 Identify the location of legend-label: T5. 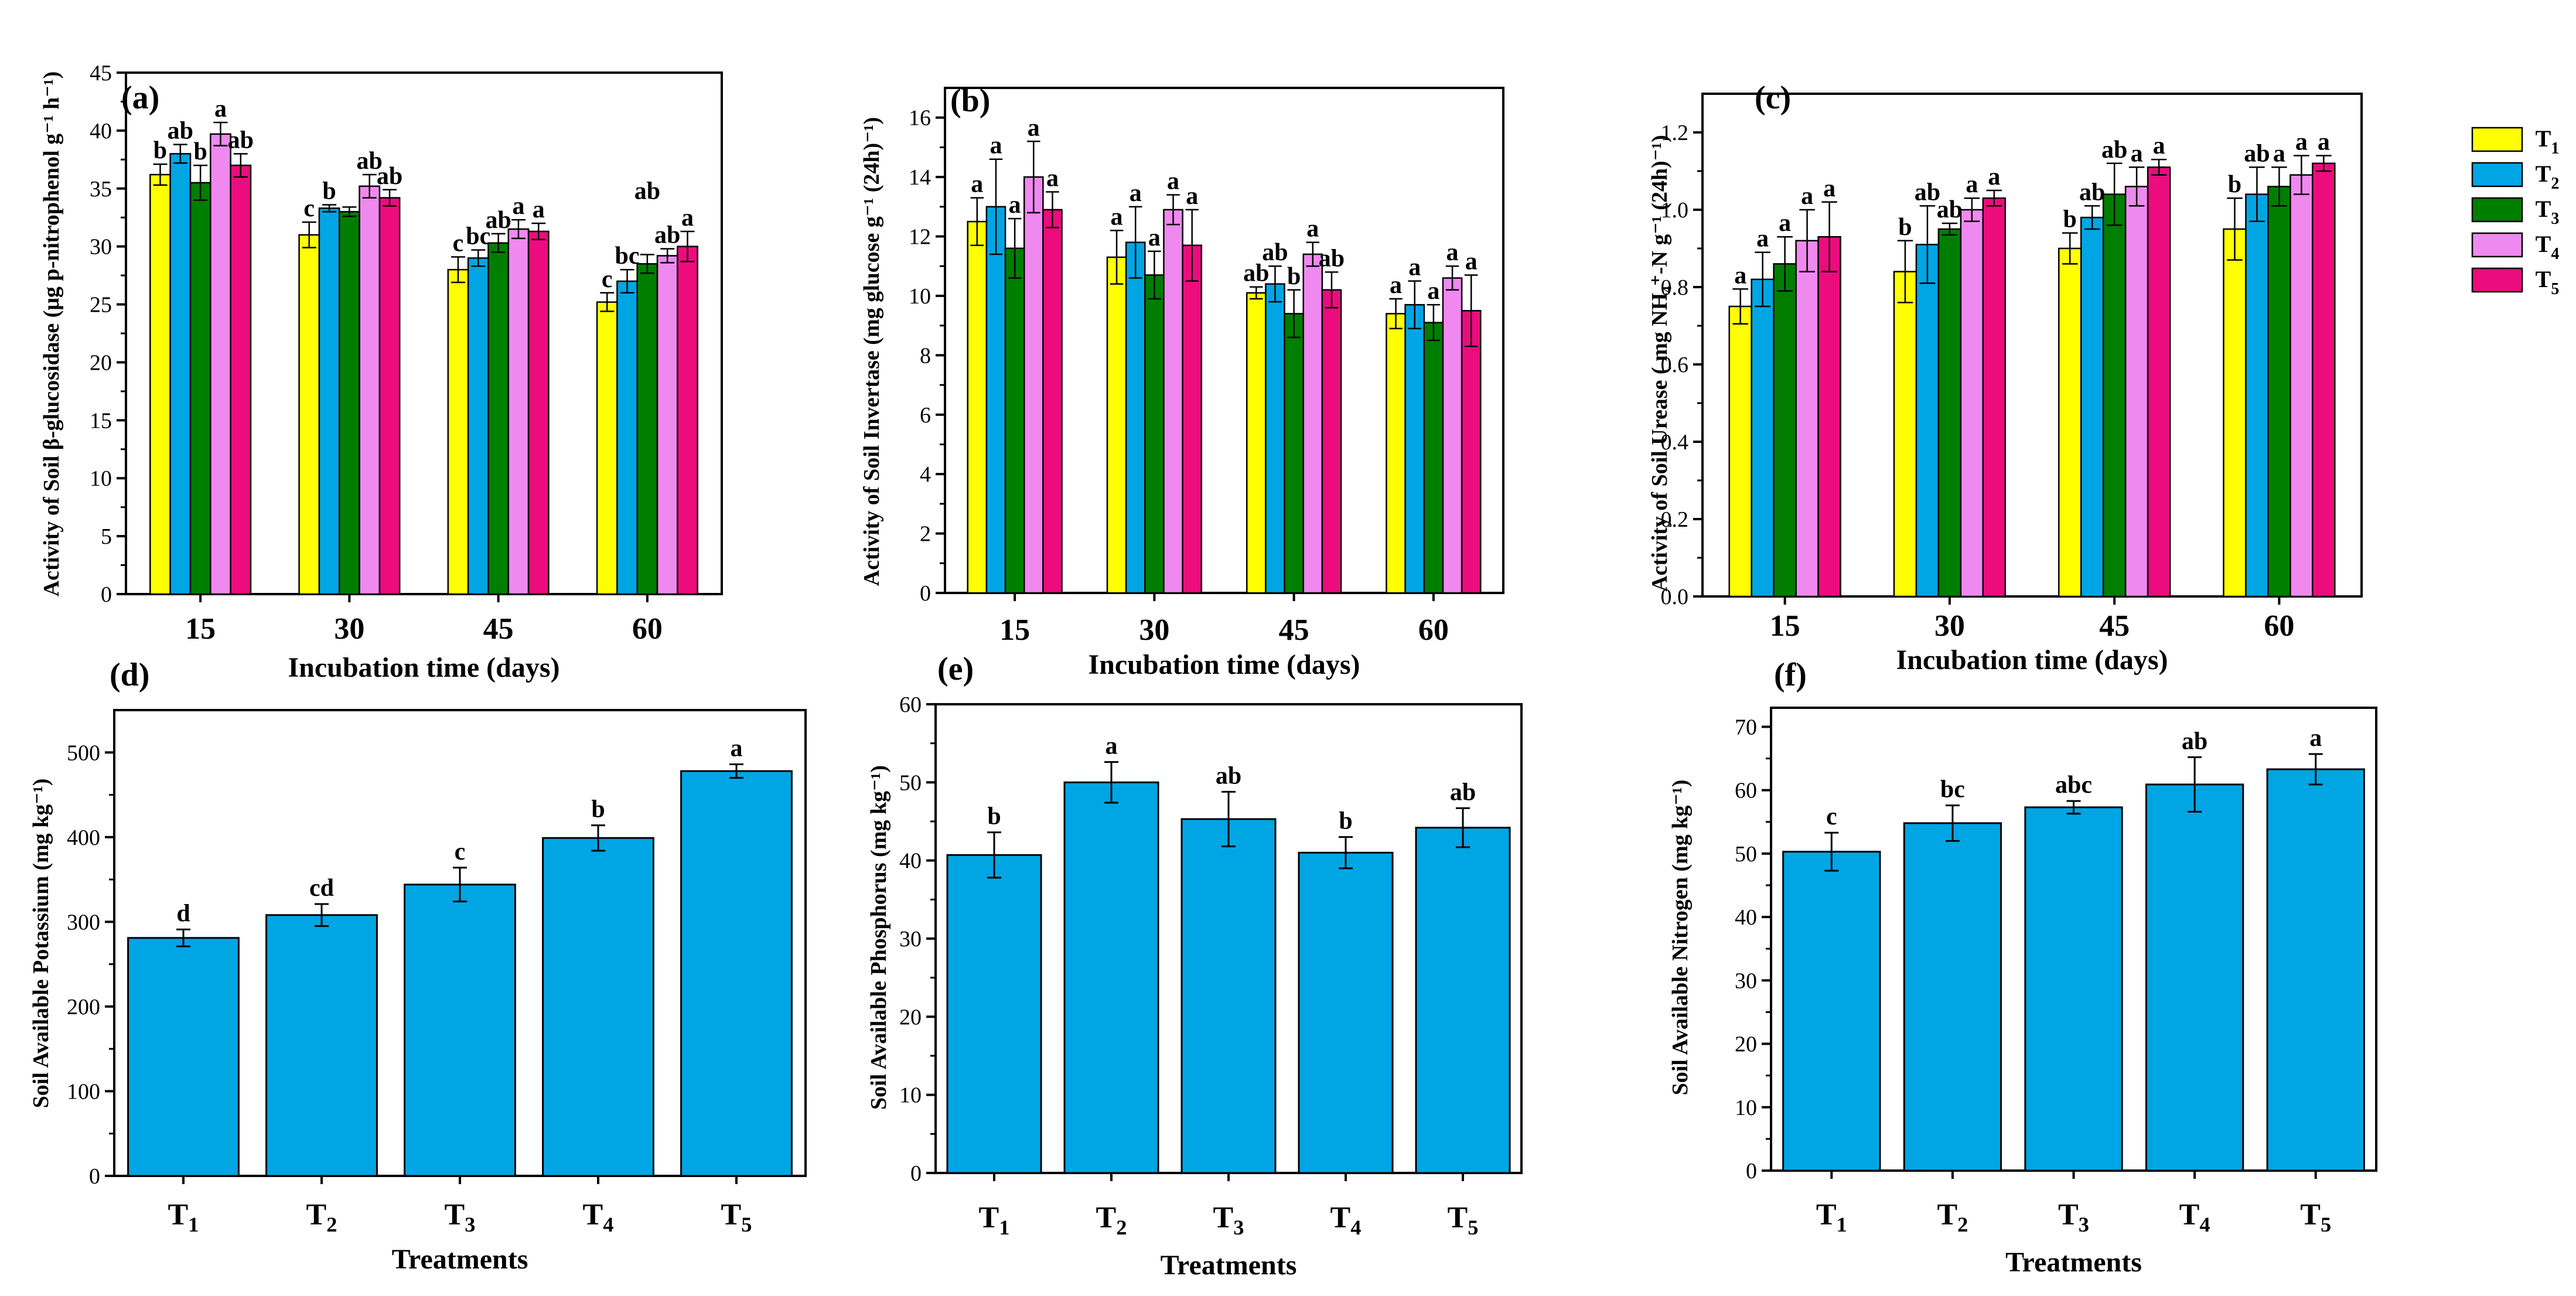
(2548, 282).